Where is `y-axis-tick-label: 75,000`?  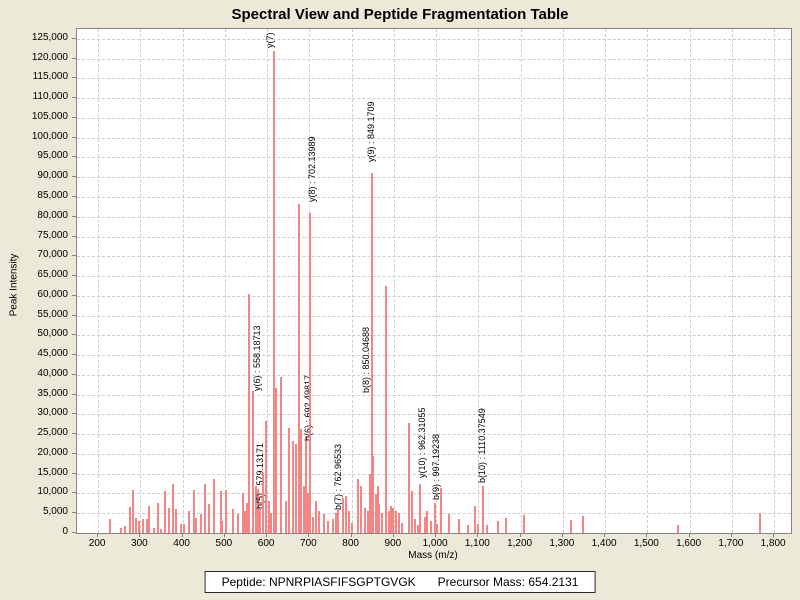
y-axis-tick-label: 75,000 is located at coordinates (52, 235).